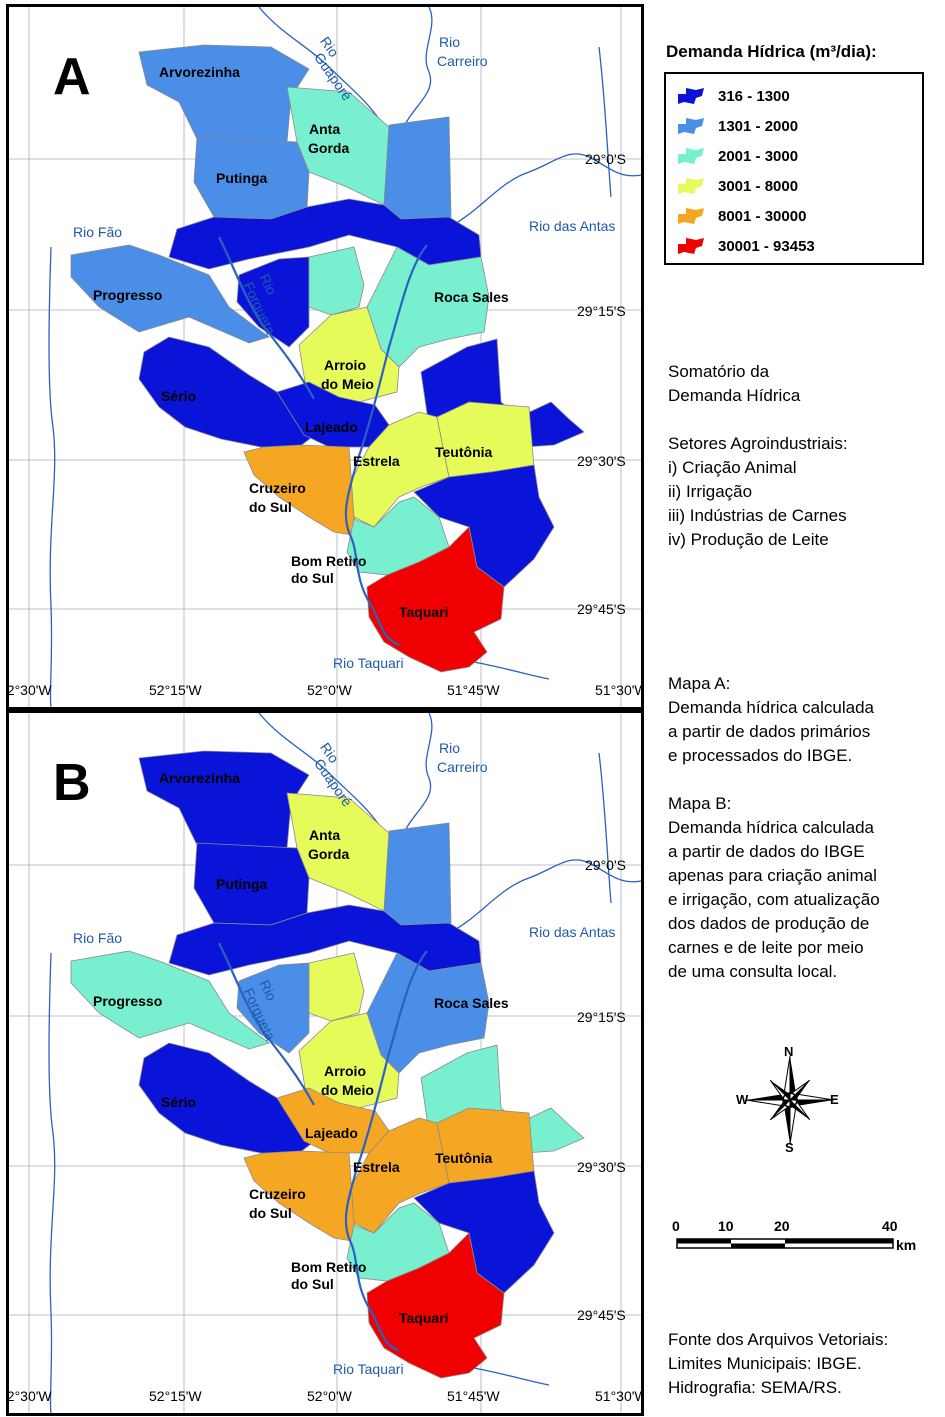 This screenshot has height=1417, width=945. What do you see at coordinates (325, 940) in the screenshot?
I see `region-dark-belt` at bounding box center [325, 940].